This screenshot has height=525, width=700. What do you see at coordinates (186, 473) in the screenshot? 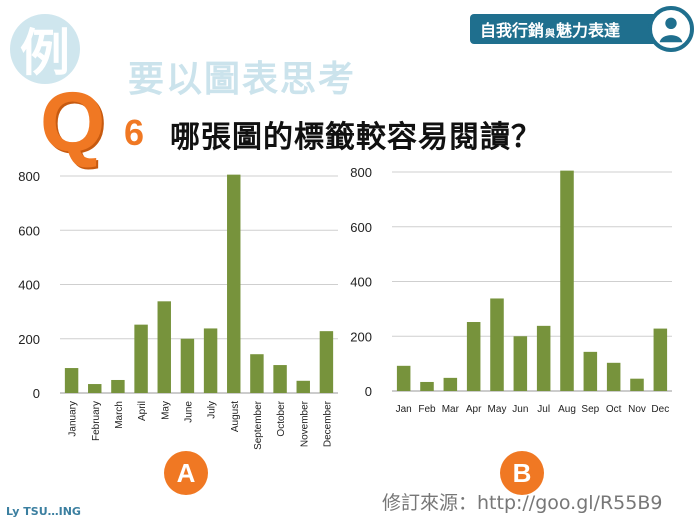
I see `chart-a-label: A` at bounding box center [186, 473].